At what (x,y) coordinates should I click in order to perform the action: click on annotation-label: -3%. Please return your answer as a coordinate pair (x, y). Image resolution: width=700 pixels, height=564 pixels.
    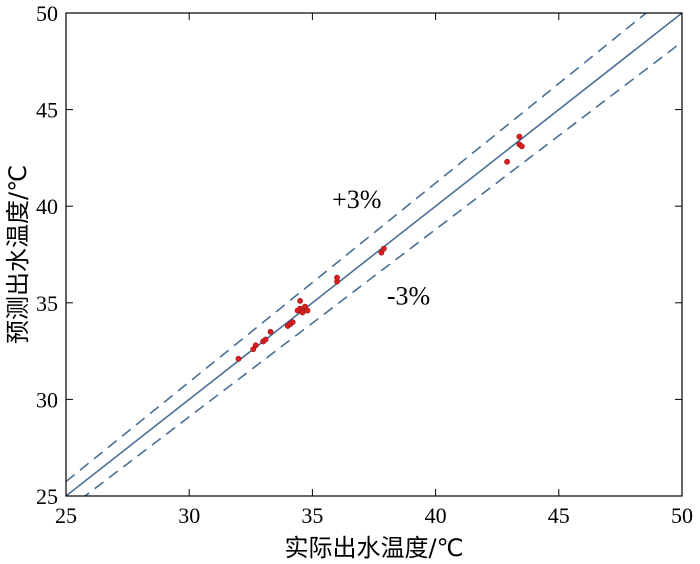
    Looking at the image, I should click on (408, 296).